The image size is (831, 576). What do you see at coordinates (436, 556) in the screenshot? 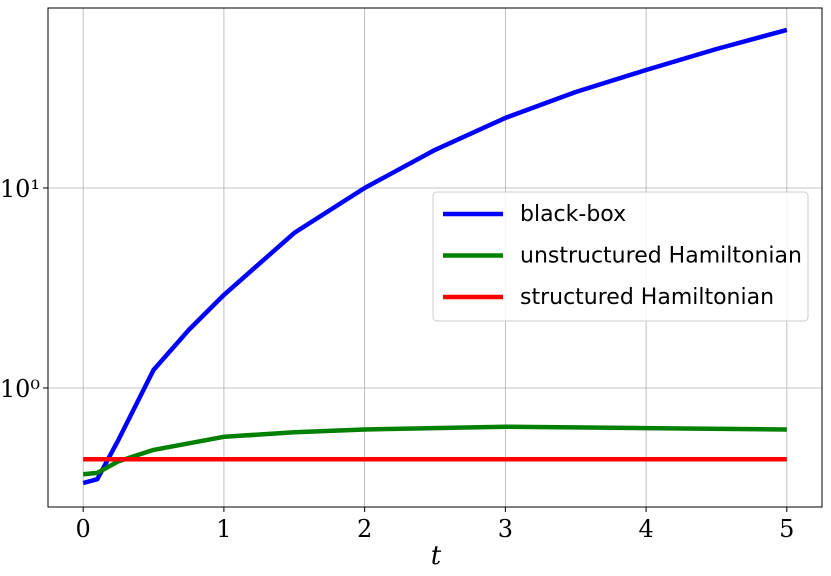
I see `x-axis-label: t` at bounding box center [436, 556].